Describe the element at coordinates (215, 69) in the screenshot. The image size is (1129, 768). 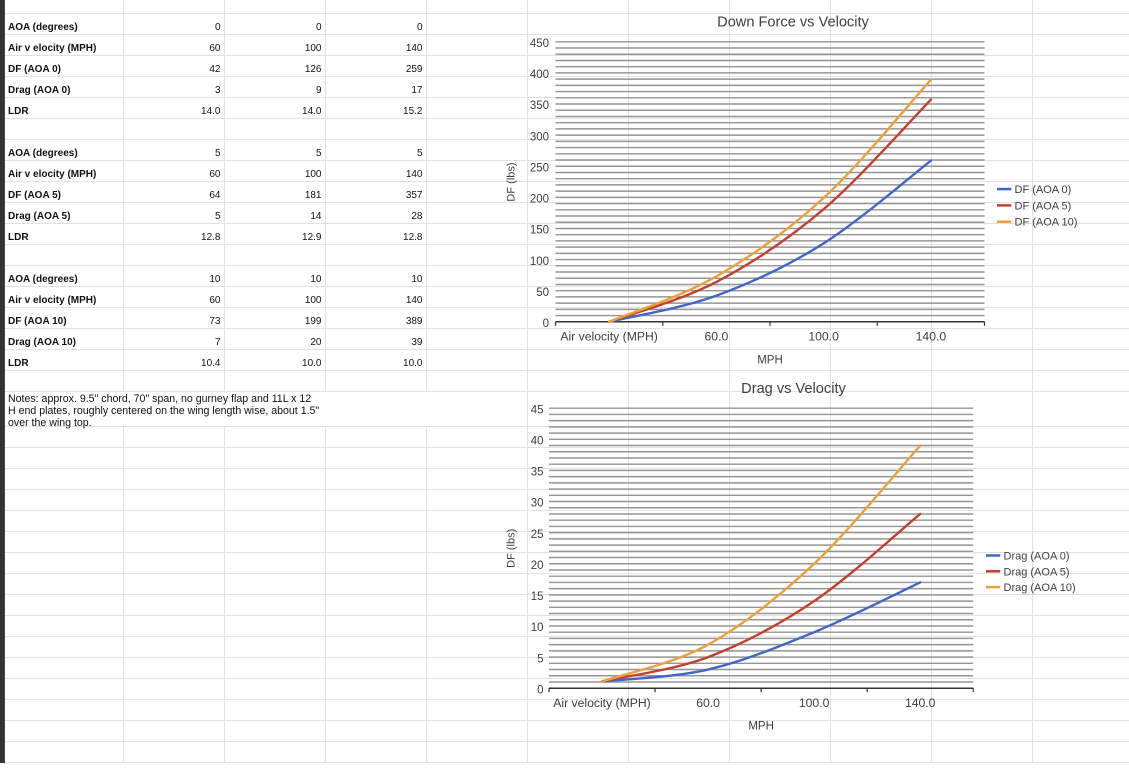
I see `svg-text: 42` at that location.